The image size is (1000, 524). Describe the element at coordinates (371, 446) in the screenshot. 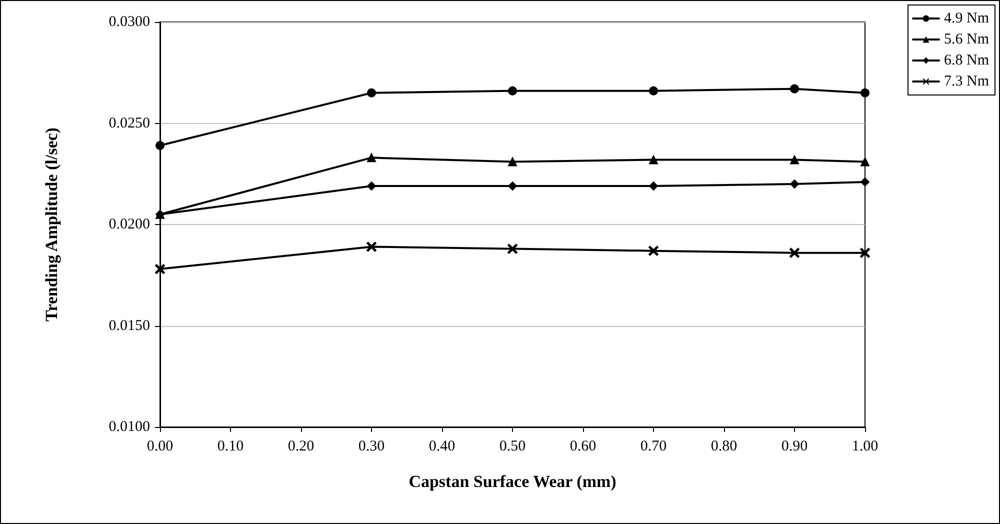

I see `x-tick-label: 0.30` at that location.